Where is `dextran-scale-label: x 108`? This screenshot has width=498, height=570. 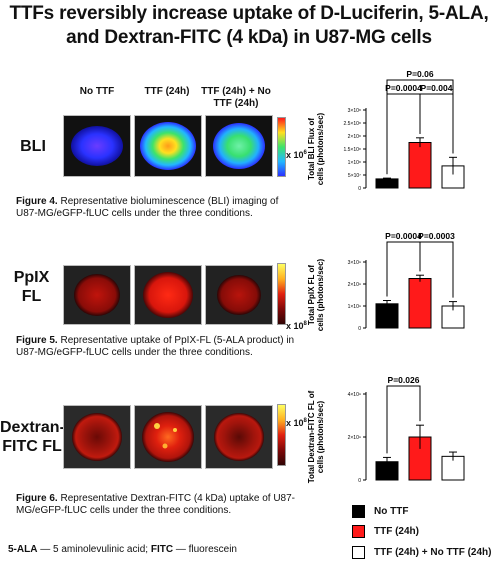 dextran-scale-label: x 108 is located at coordinates (296, 423).